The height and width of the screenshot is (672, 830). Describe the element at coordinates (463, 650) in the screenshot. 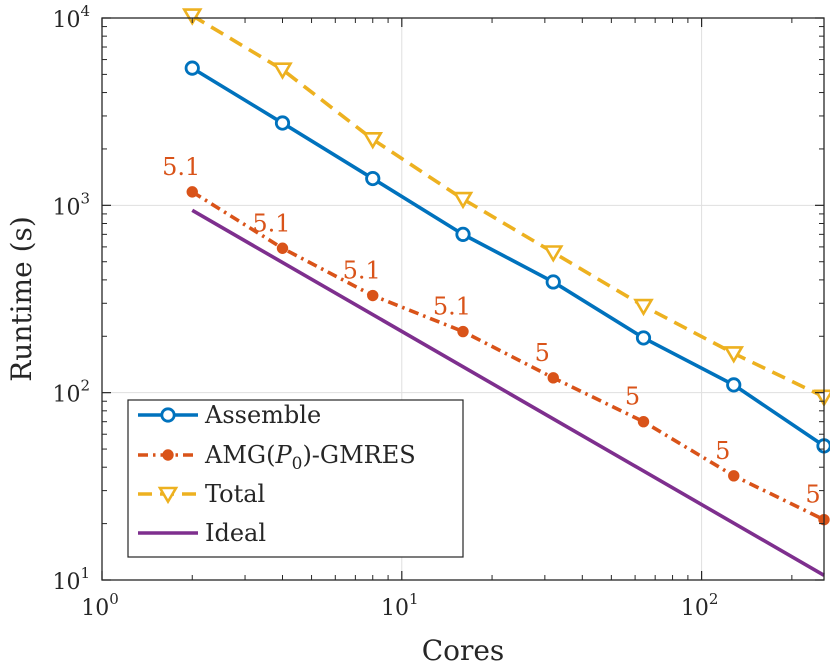

I see `x-axis-label: Cores` at that location.